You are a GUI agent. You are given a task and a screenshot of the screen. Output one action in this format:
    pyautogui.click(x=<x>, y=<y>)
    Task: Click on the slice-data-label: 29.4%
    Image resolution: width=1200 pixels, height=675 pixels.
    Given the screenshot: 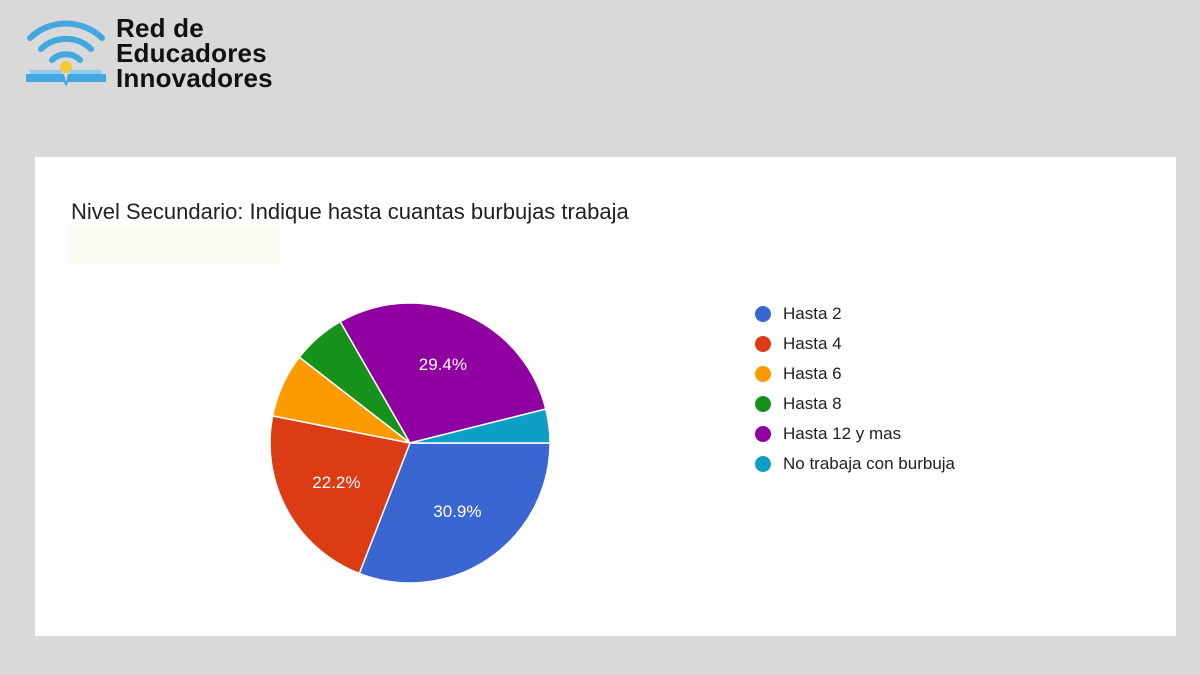 What is the action you would take?
    pyautogui.click(x=443, y=364)
    